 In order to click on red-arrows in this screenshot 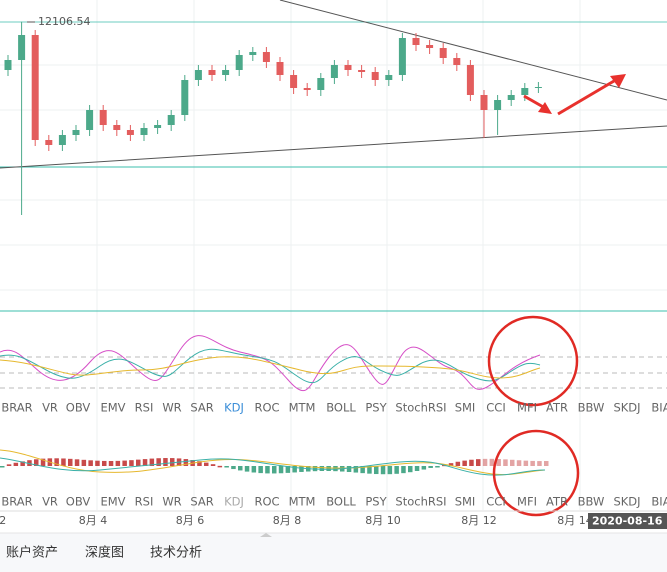, I will do `click(574, 95)`.